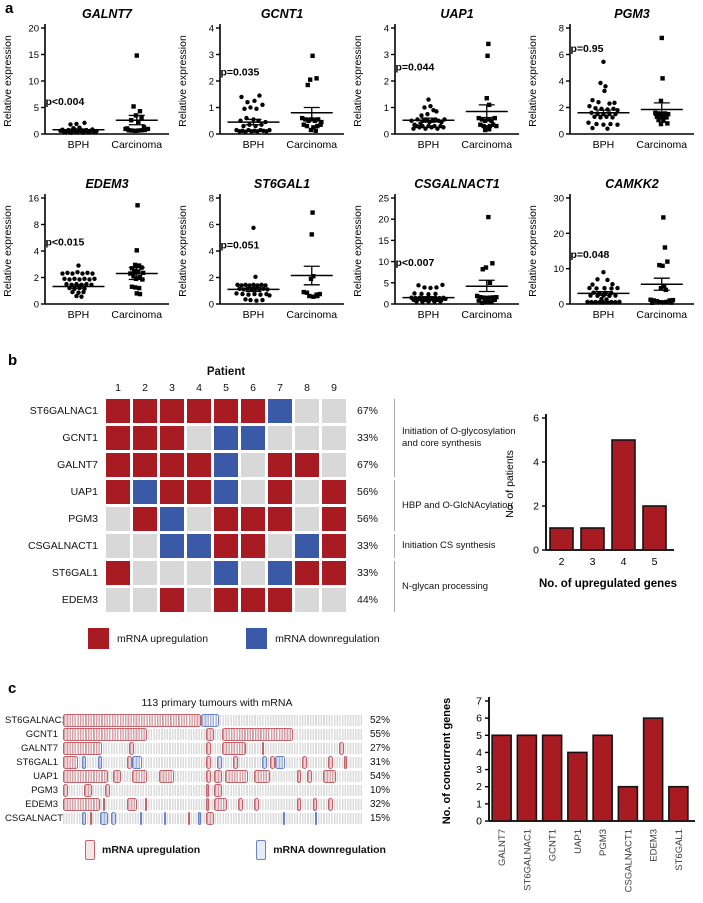  What do you see at coordinates (455, 546) in the screenshot?
I see `pathway-annotation: Initiation CS synthesis` at bounding box center [455, 546].